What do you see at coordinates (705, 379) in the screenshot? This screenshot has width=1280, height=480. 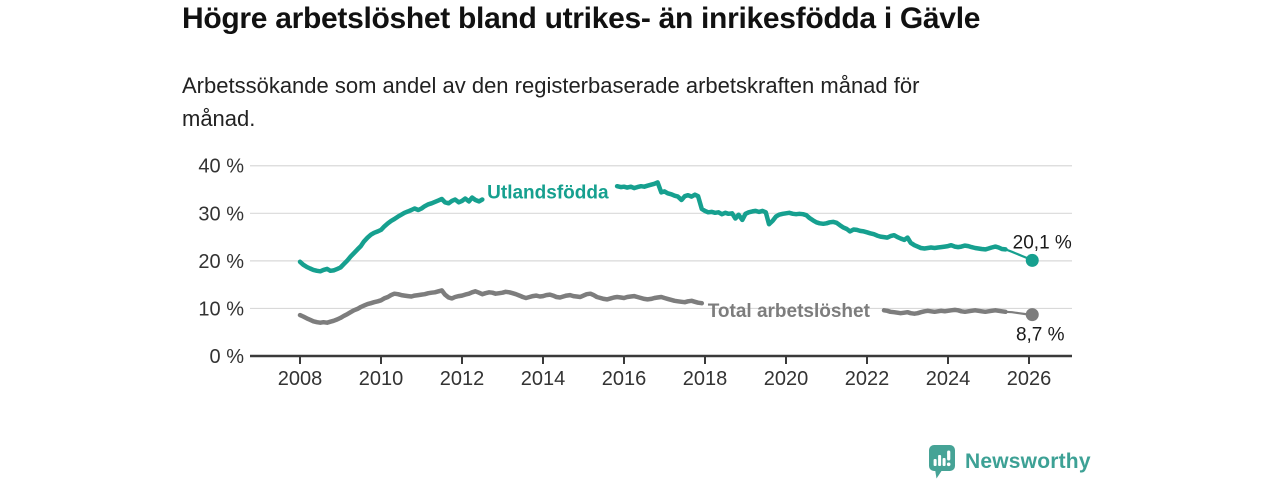 I see `x-axis-tick-label: 2018` at bounding box center [705, 379].